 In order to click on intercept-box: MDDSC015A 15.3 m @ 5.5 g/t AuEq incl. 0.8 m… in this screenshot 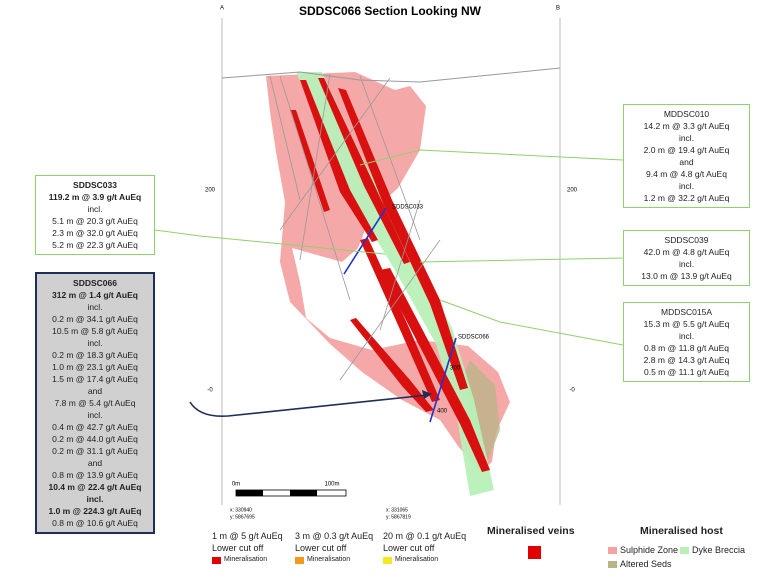, I will do `click(686, 342)`.